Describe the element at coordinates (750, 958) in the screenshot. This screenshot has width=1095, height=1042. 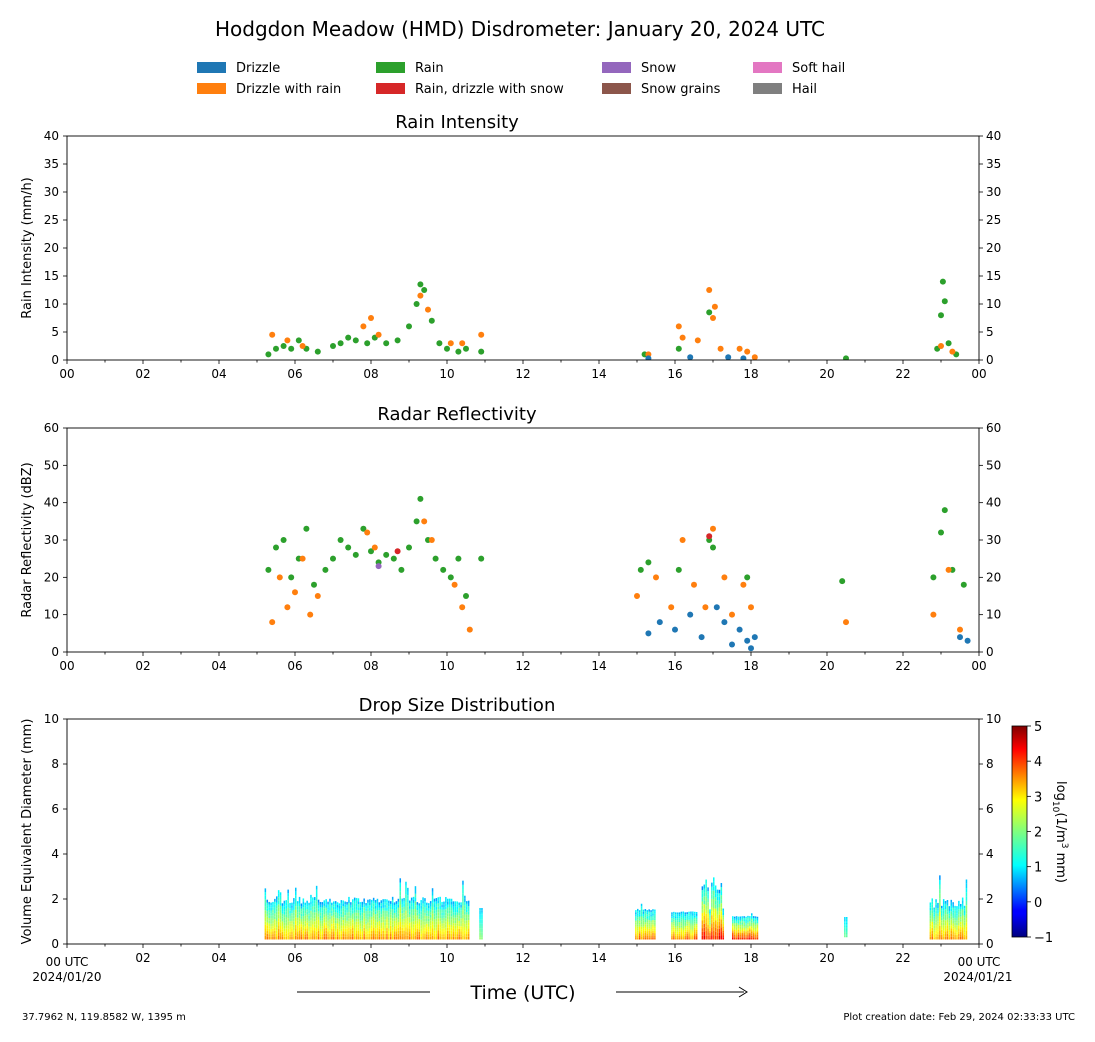
I see `x-tick-label: 18` at that location.